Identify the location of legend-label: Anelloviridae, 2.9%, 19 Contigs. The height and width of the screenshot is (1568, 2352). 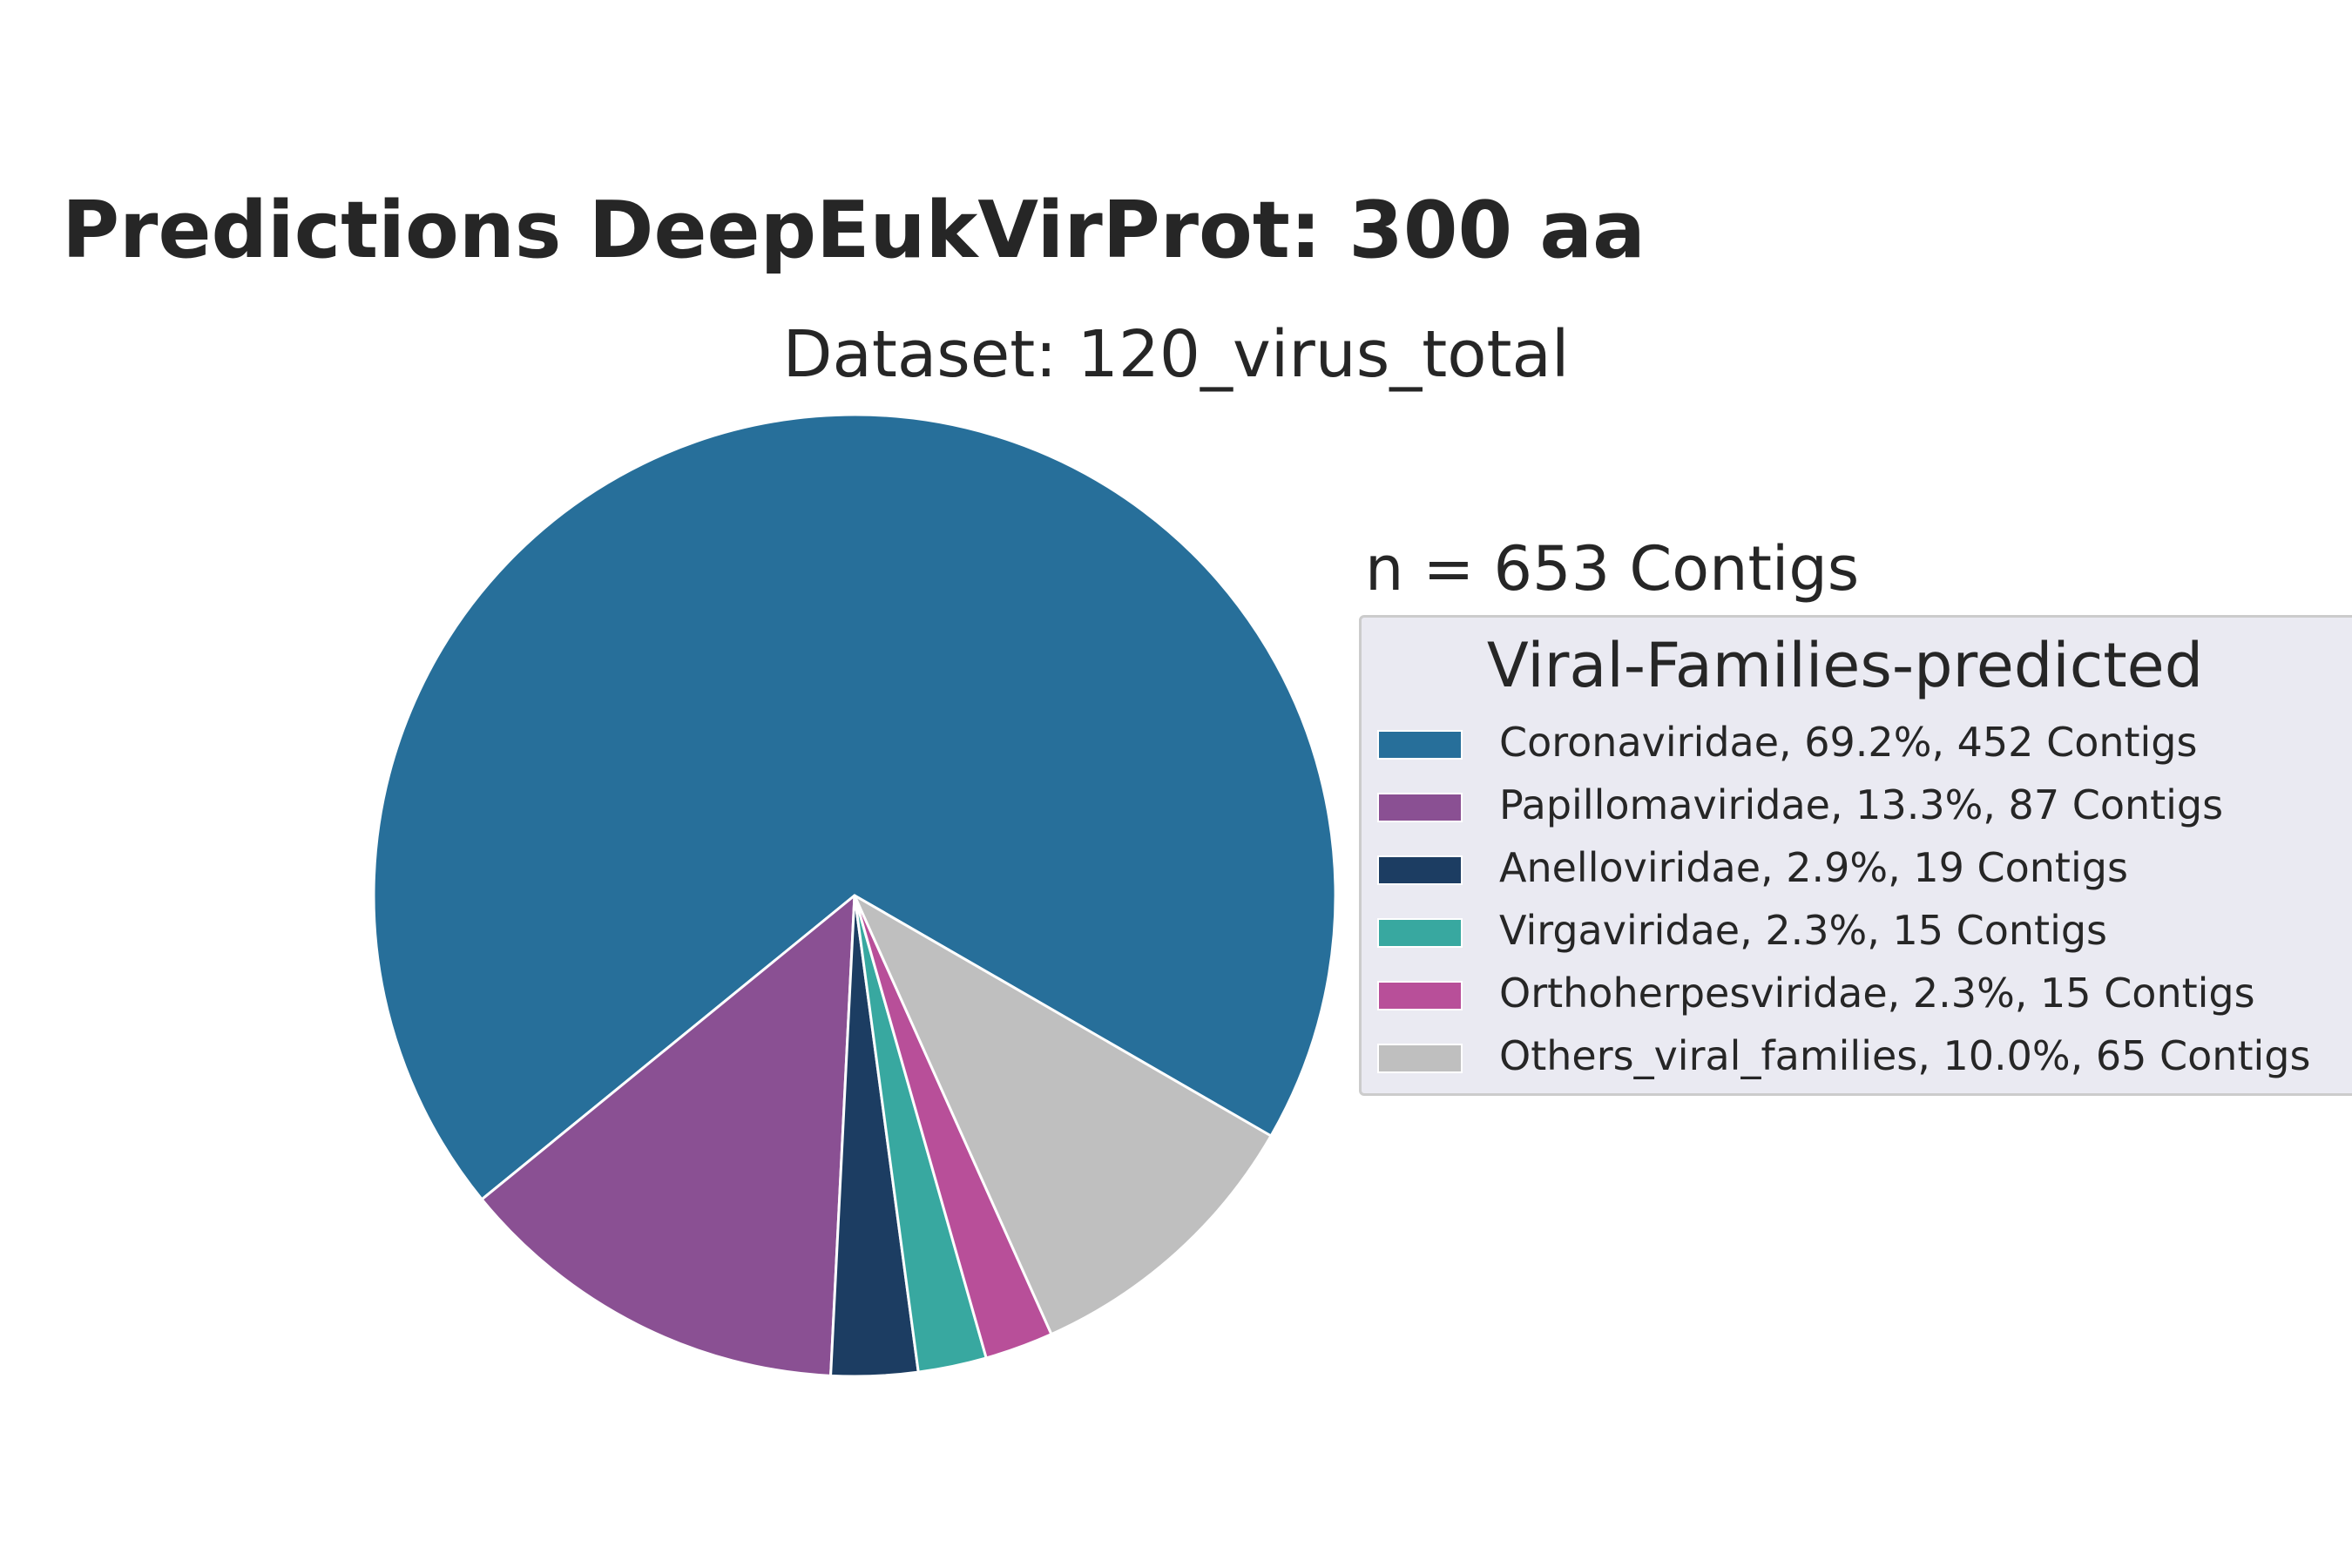
(1814, 867).